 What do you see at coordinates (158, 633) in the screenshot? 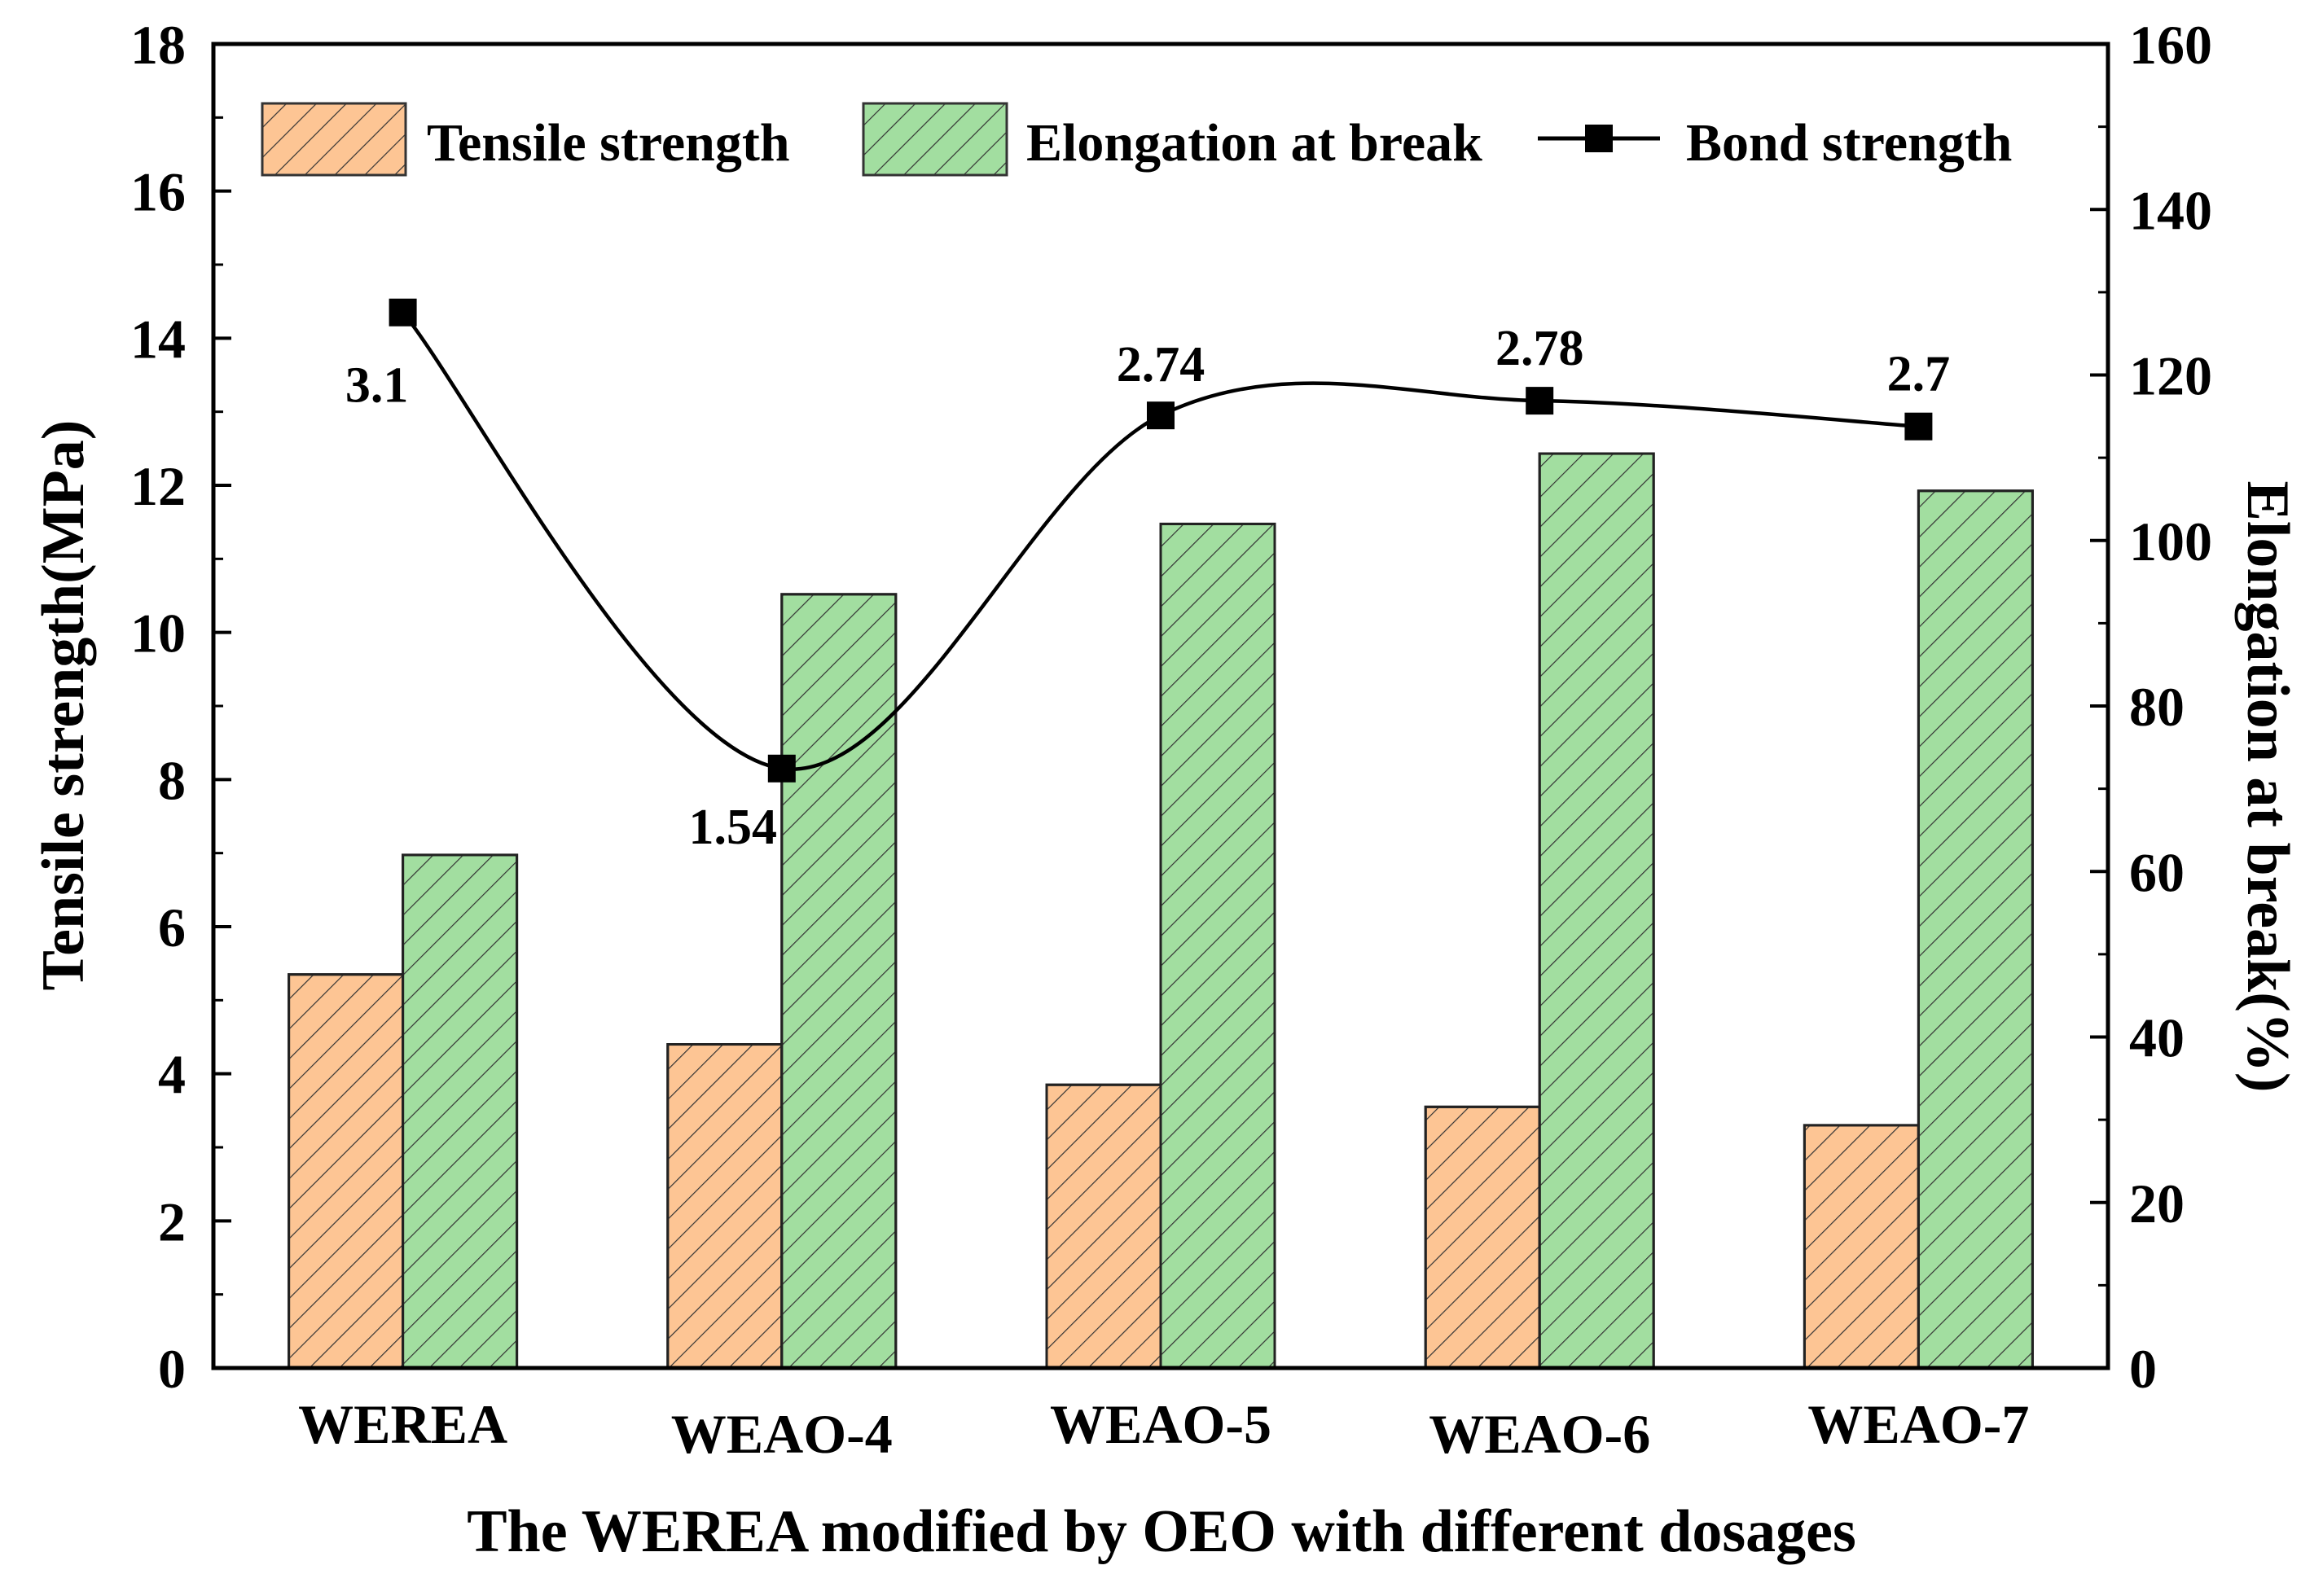
I see `left-tick-label: 10` at bounding box center [158, 633].